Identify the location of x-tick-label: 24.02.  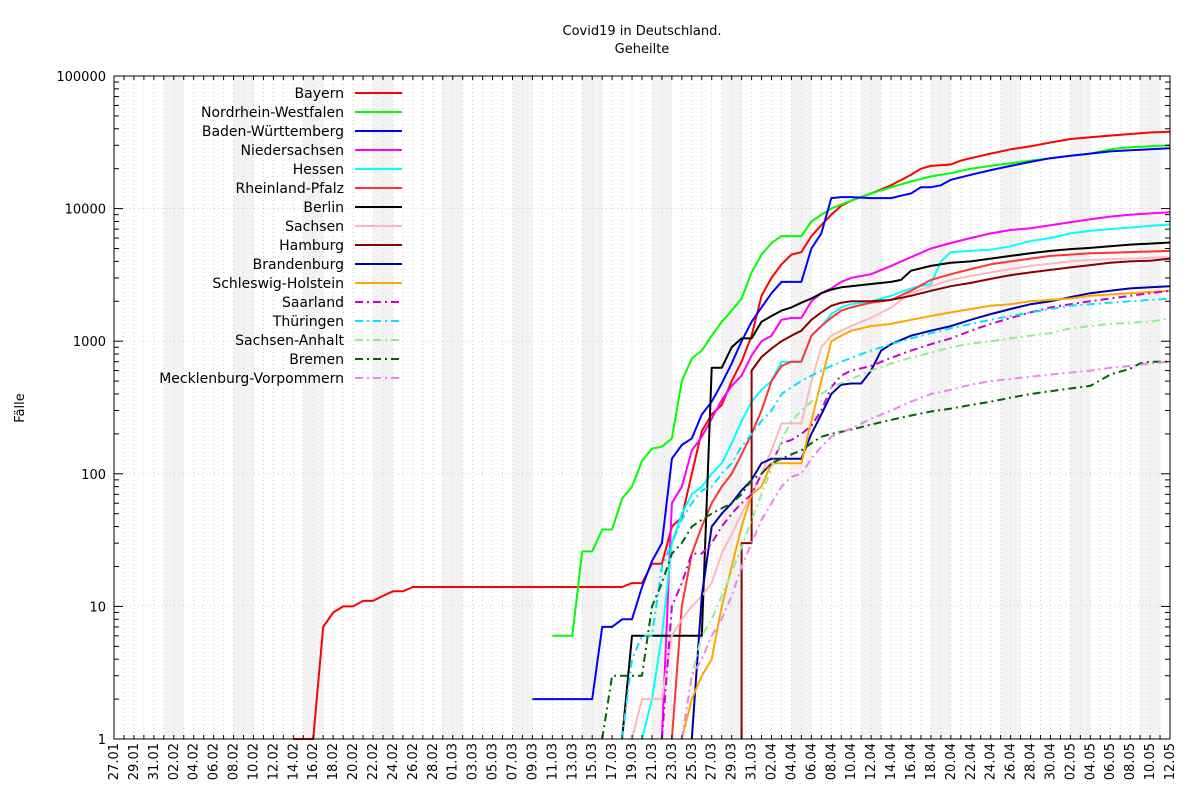
(393, 761).